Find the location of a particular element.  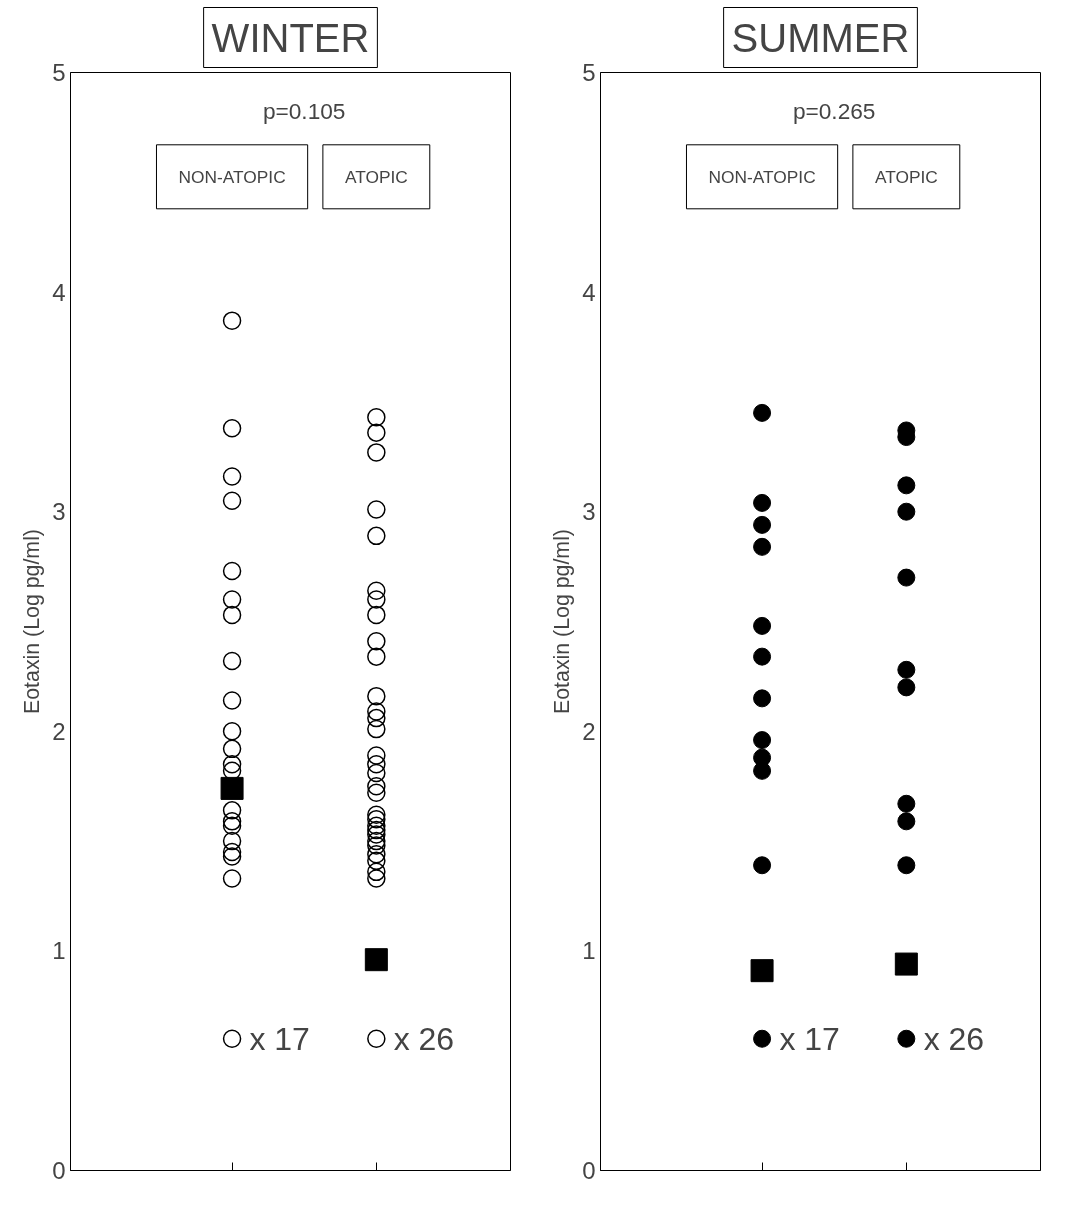

annotation: p=0.105 is located at coordinates (304, 110).